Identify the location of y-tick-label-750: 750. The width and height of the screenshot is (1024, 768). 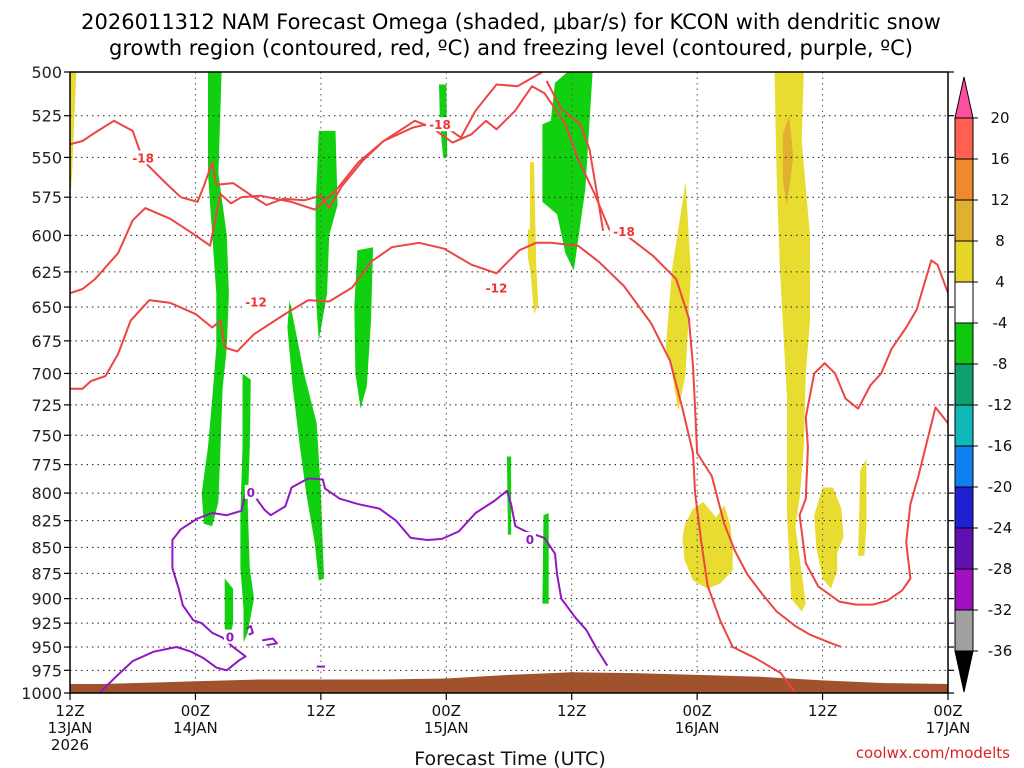
(46, 435).